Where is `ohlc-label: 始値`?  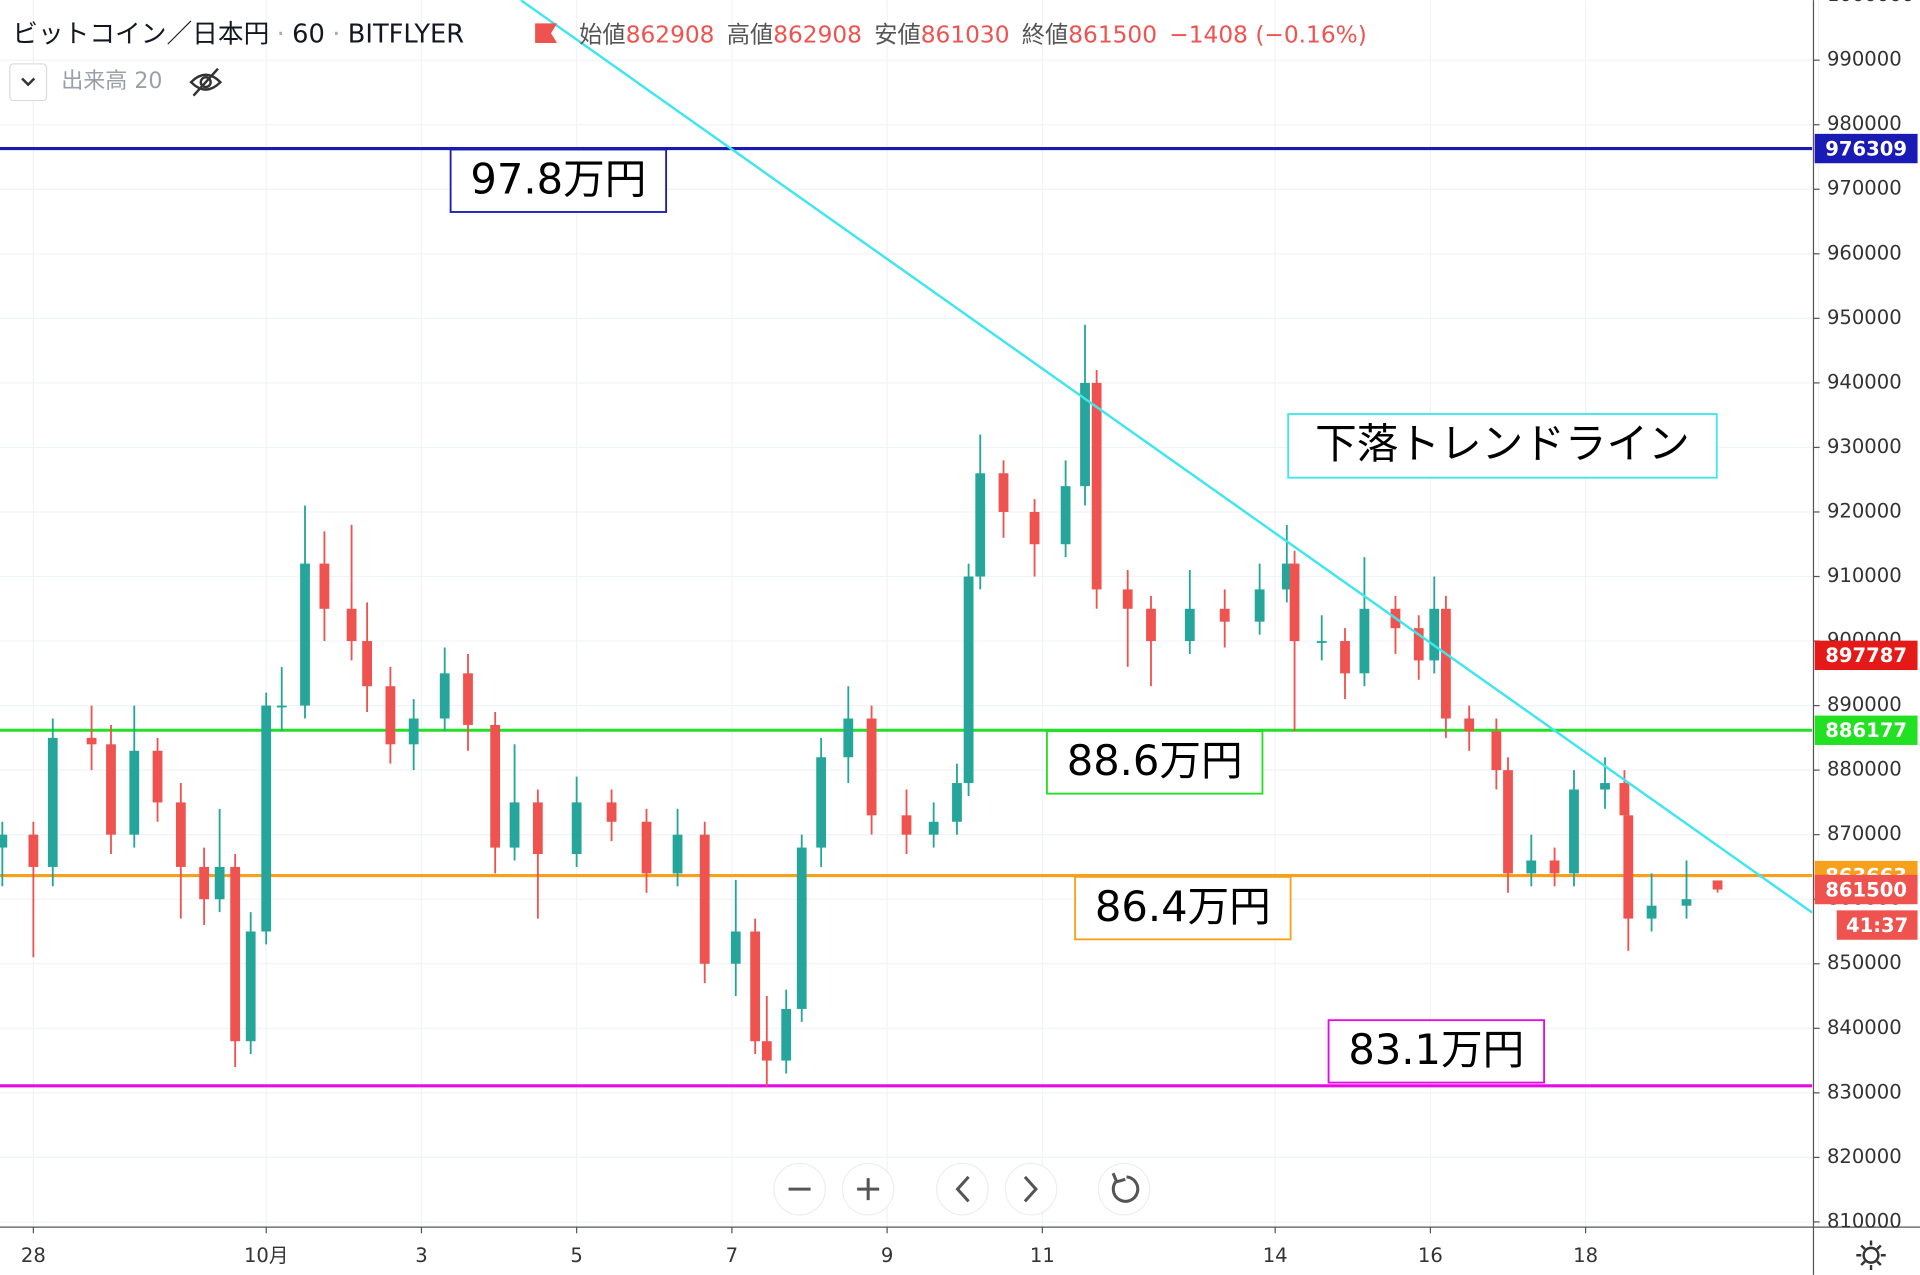
ohlc-label: 始値 is located at coordinates (602, 34).